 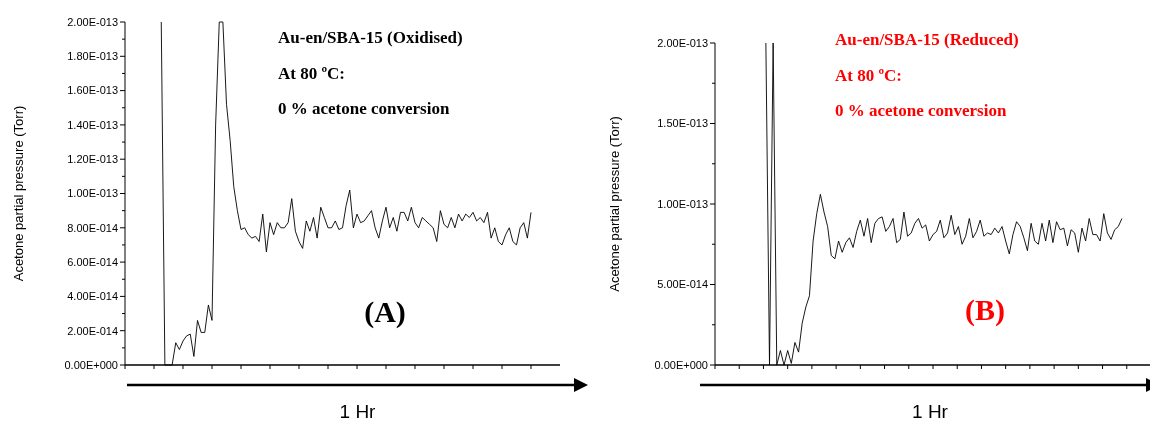 I want to click on y-tick-label: 5.00E-014, so click(x=682, y=284).